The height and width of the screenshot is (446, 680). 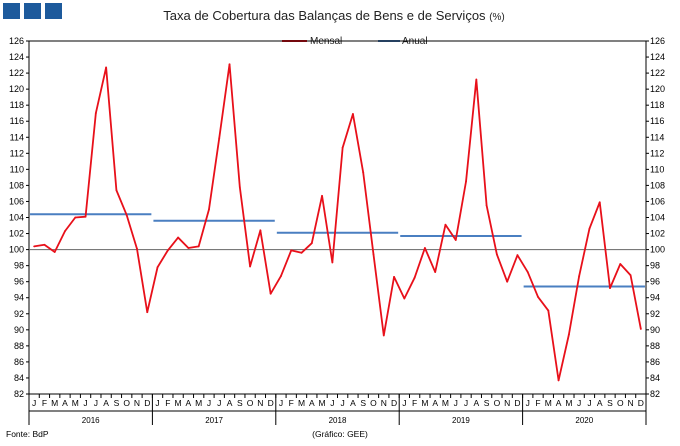 What do you see at coordinates (655, 266) in the screenshot?
I see `y-tick-label-right: 98` at bounding box center [655, 266].